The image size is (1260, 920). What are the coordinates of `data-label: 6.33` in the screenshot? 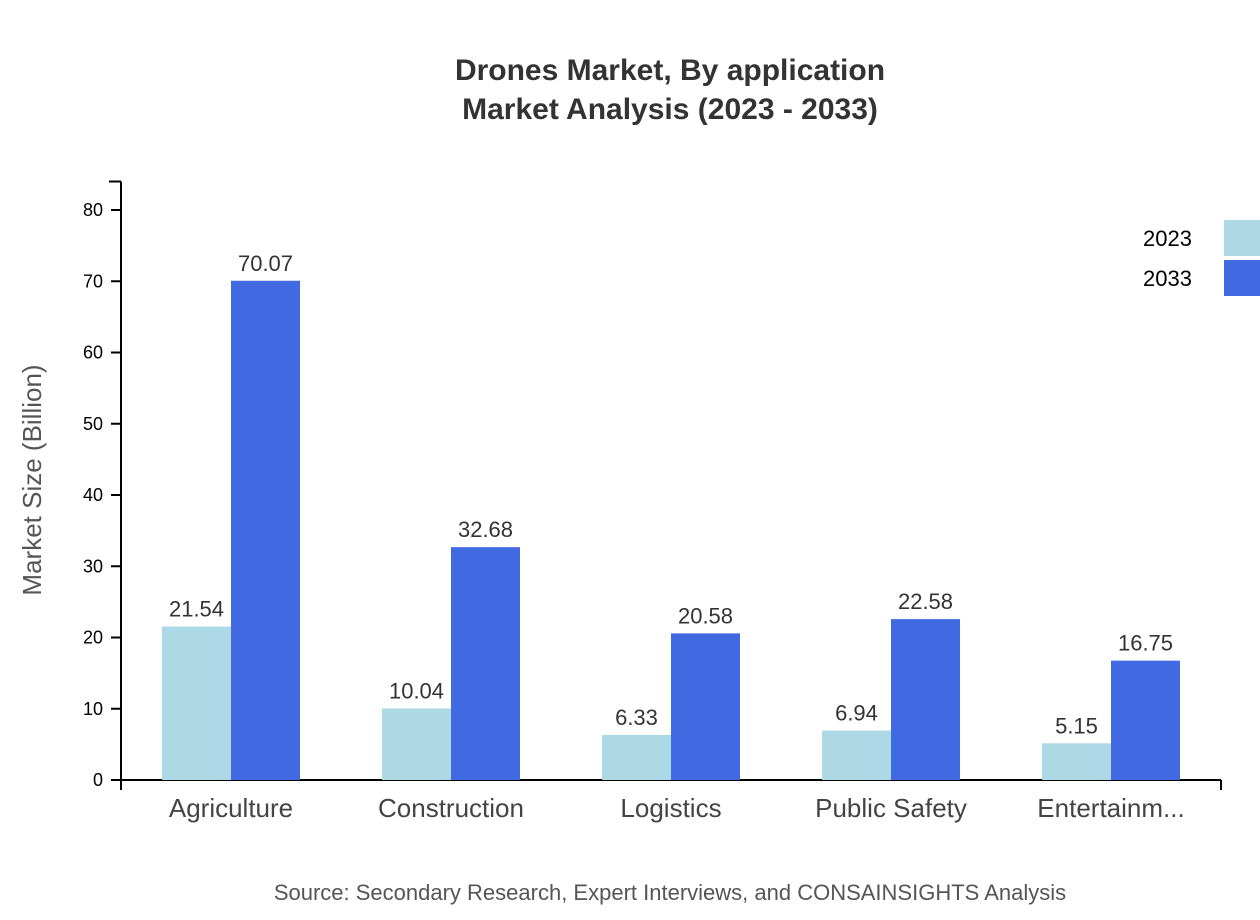 It's located at (636, 717).